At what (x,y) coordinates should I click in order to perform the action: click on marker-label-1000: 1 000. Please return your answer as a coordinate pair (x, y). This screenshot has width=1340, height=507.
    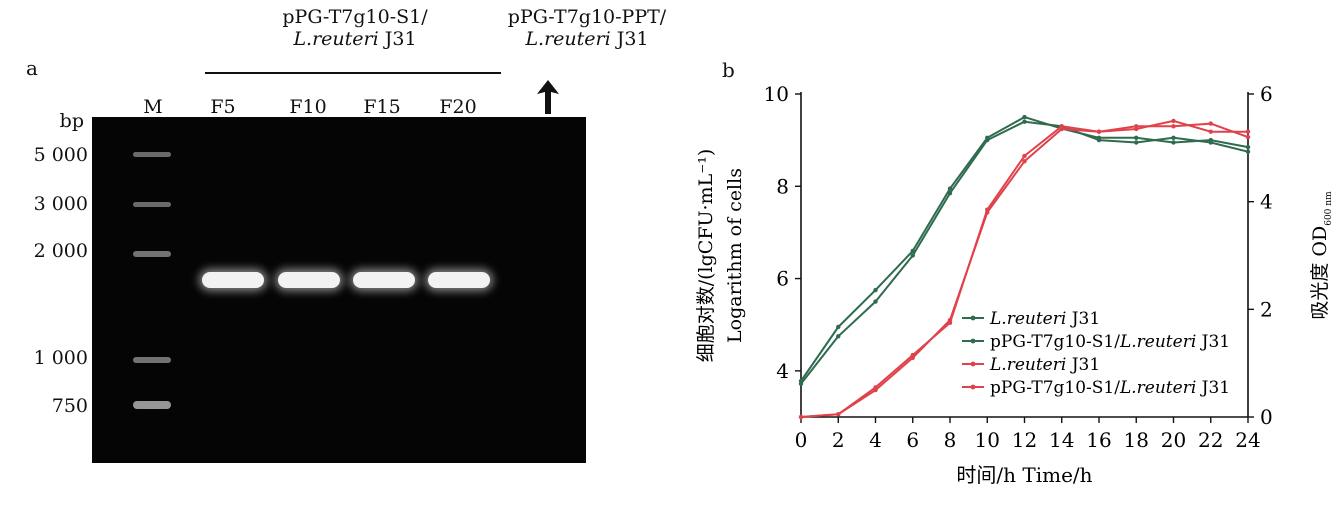
    Looking at the image, I should click on (60, 358).